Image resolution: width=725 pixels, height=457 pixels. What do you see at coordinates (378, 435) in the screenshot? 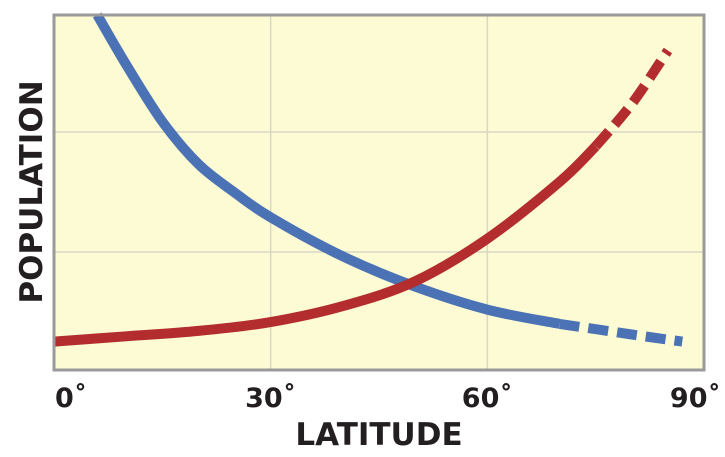
I see `x-axis-title: LATITUDE` at bounding box center [378, 435].